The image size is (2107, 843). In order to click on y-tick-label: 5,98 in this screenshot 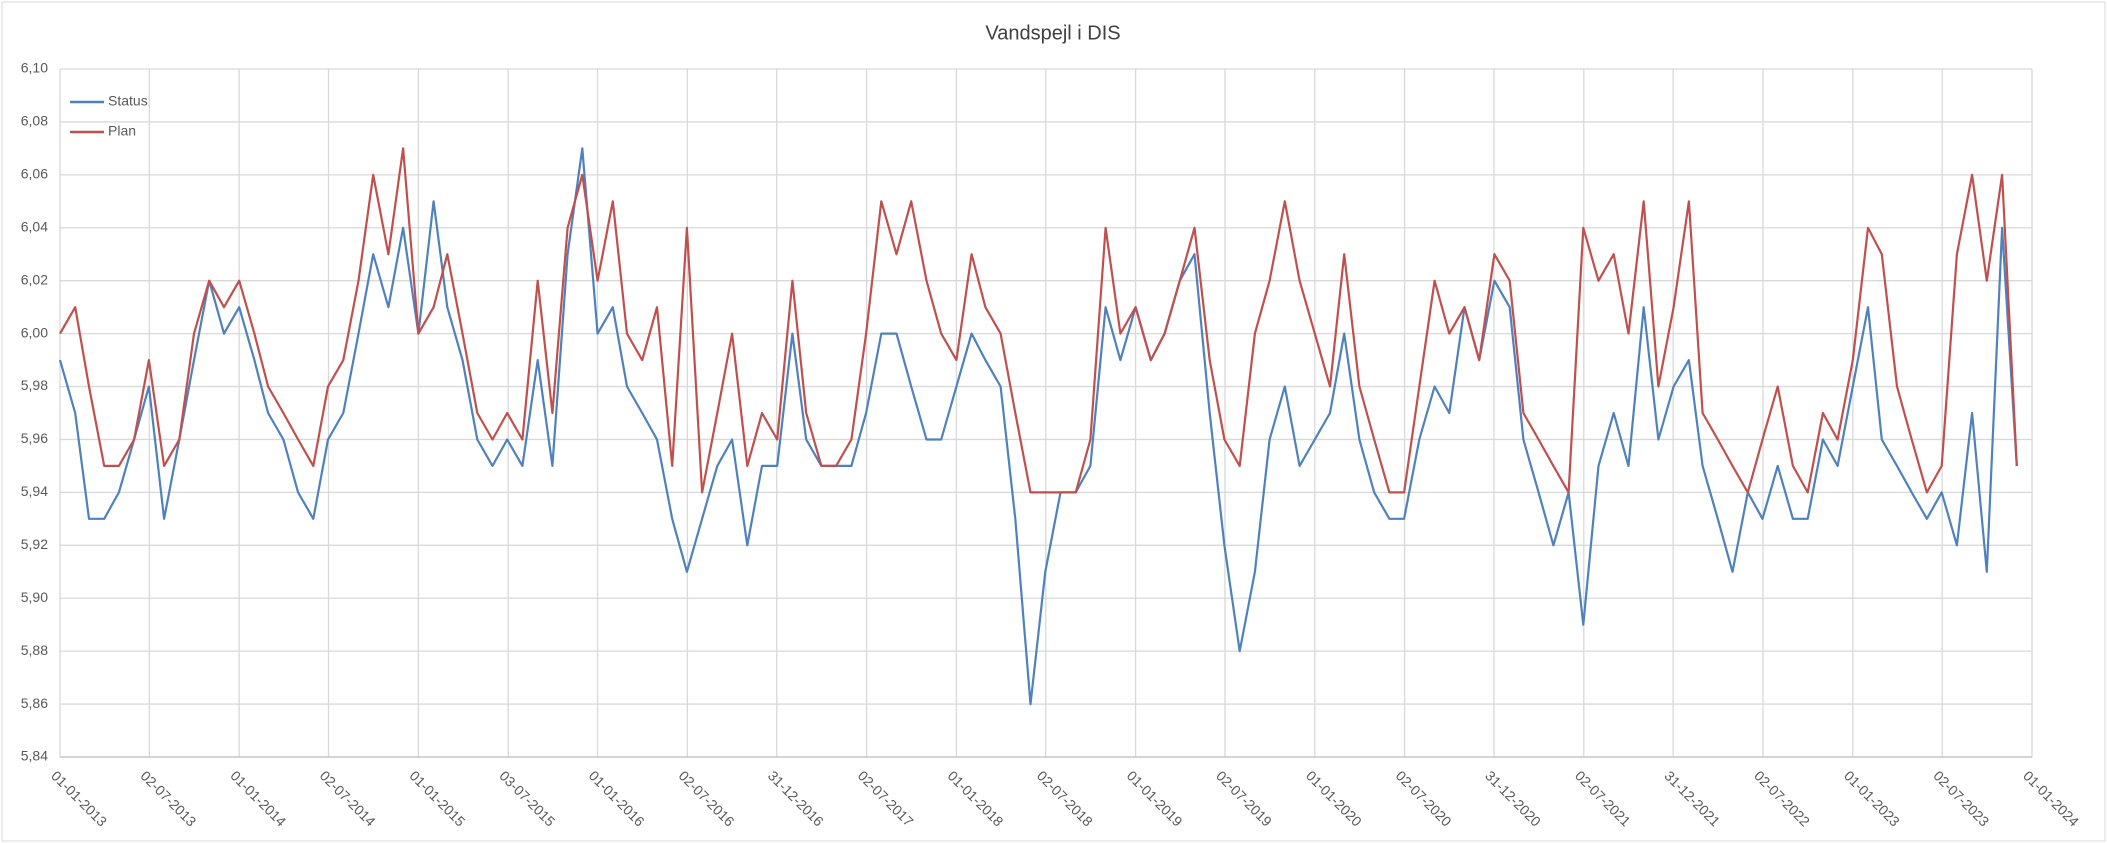, I will do `click(34, 385)`.